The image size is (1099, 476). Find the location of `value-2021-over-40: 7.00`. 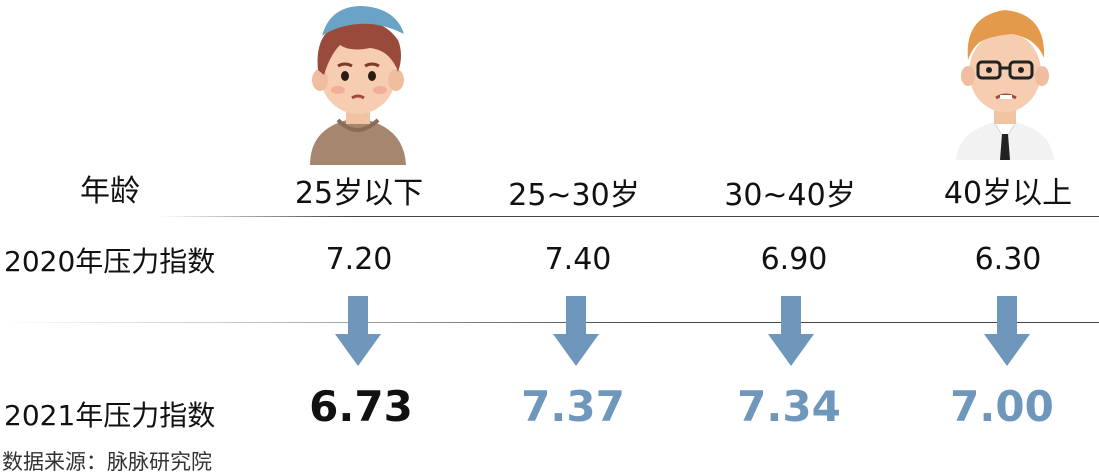

value-2021-over-40: 7.00 is located at coordinates (1002, 406).